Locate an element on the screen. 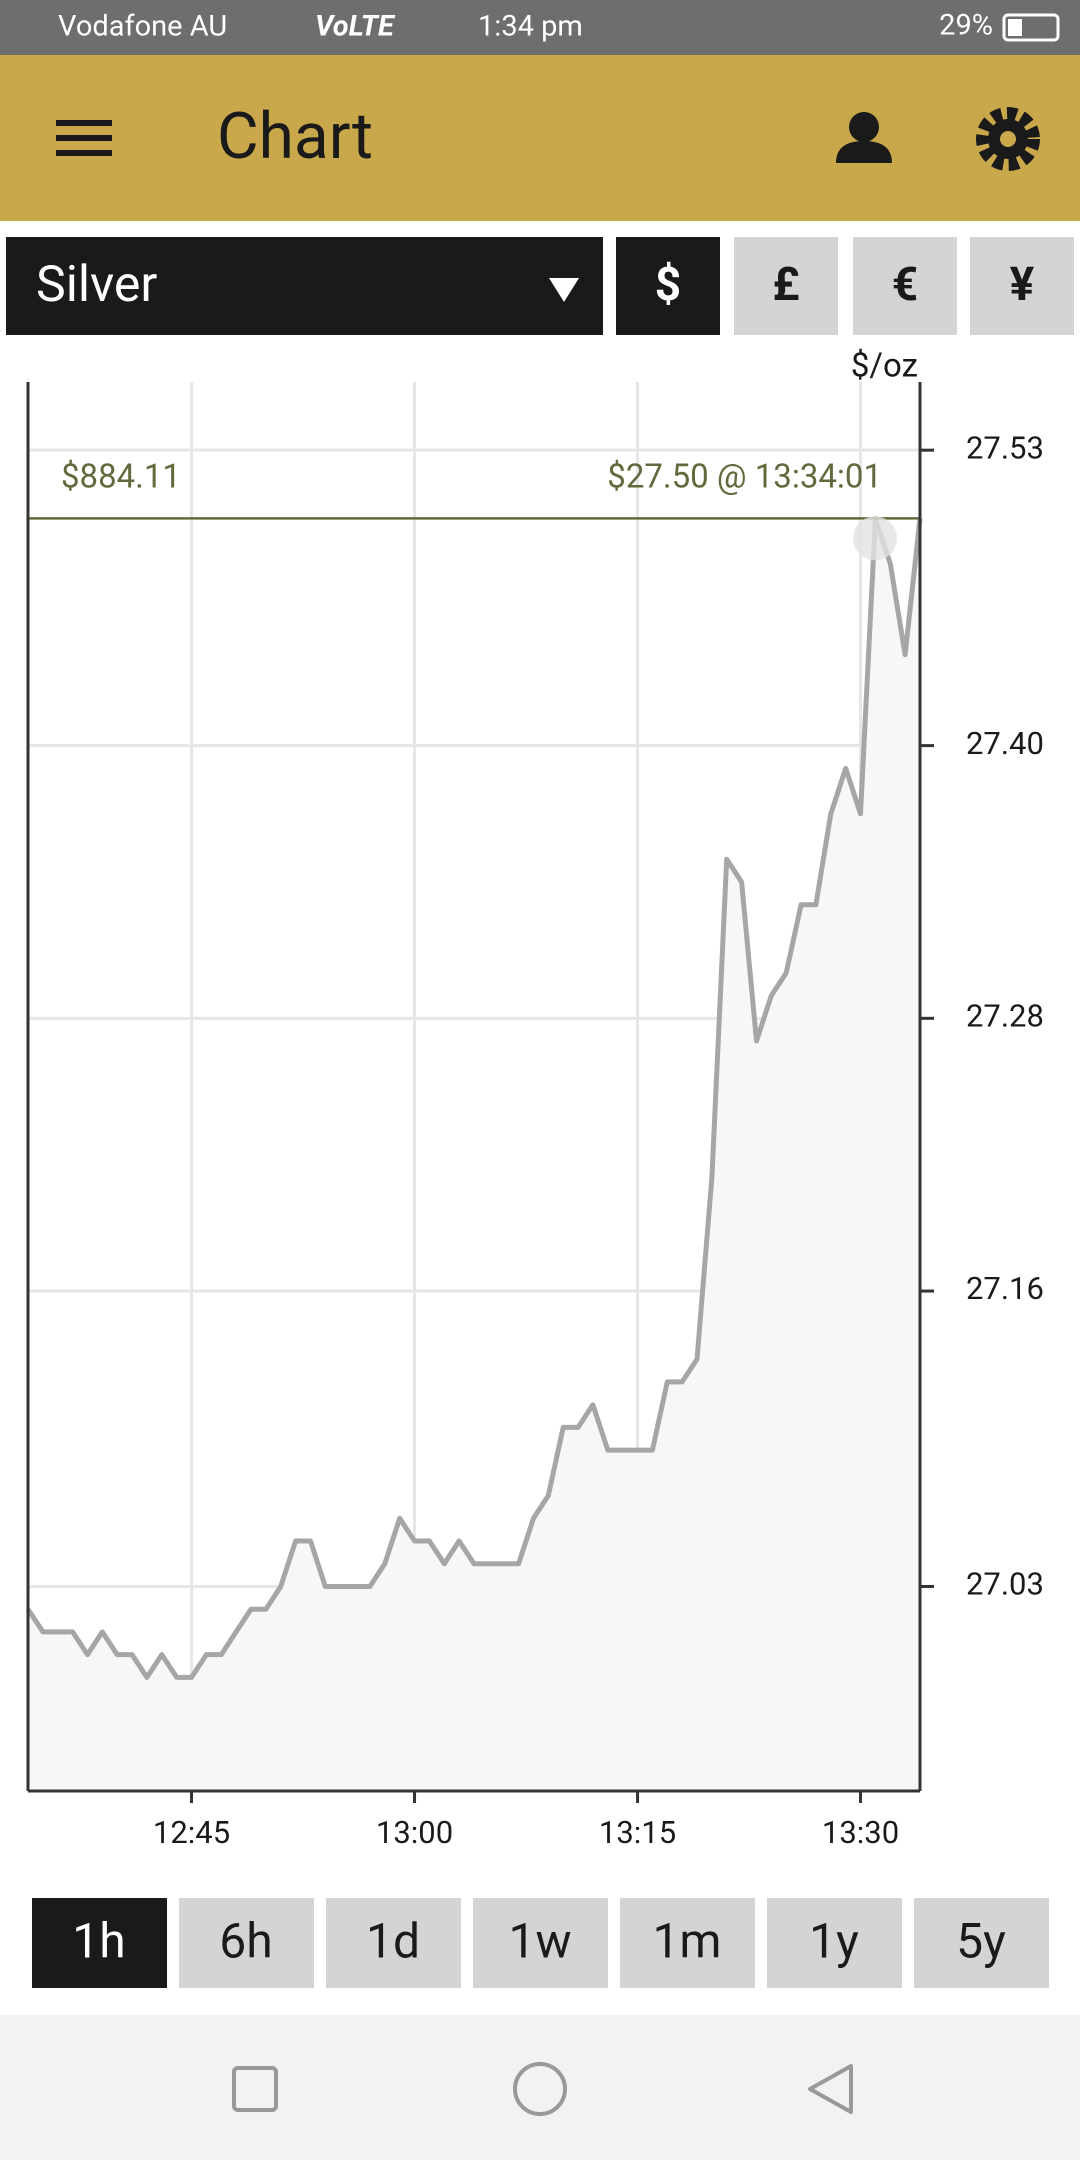  y-tick-label: 27.40 is located at coordinates (1005, 743).